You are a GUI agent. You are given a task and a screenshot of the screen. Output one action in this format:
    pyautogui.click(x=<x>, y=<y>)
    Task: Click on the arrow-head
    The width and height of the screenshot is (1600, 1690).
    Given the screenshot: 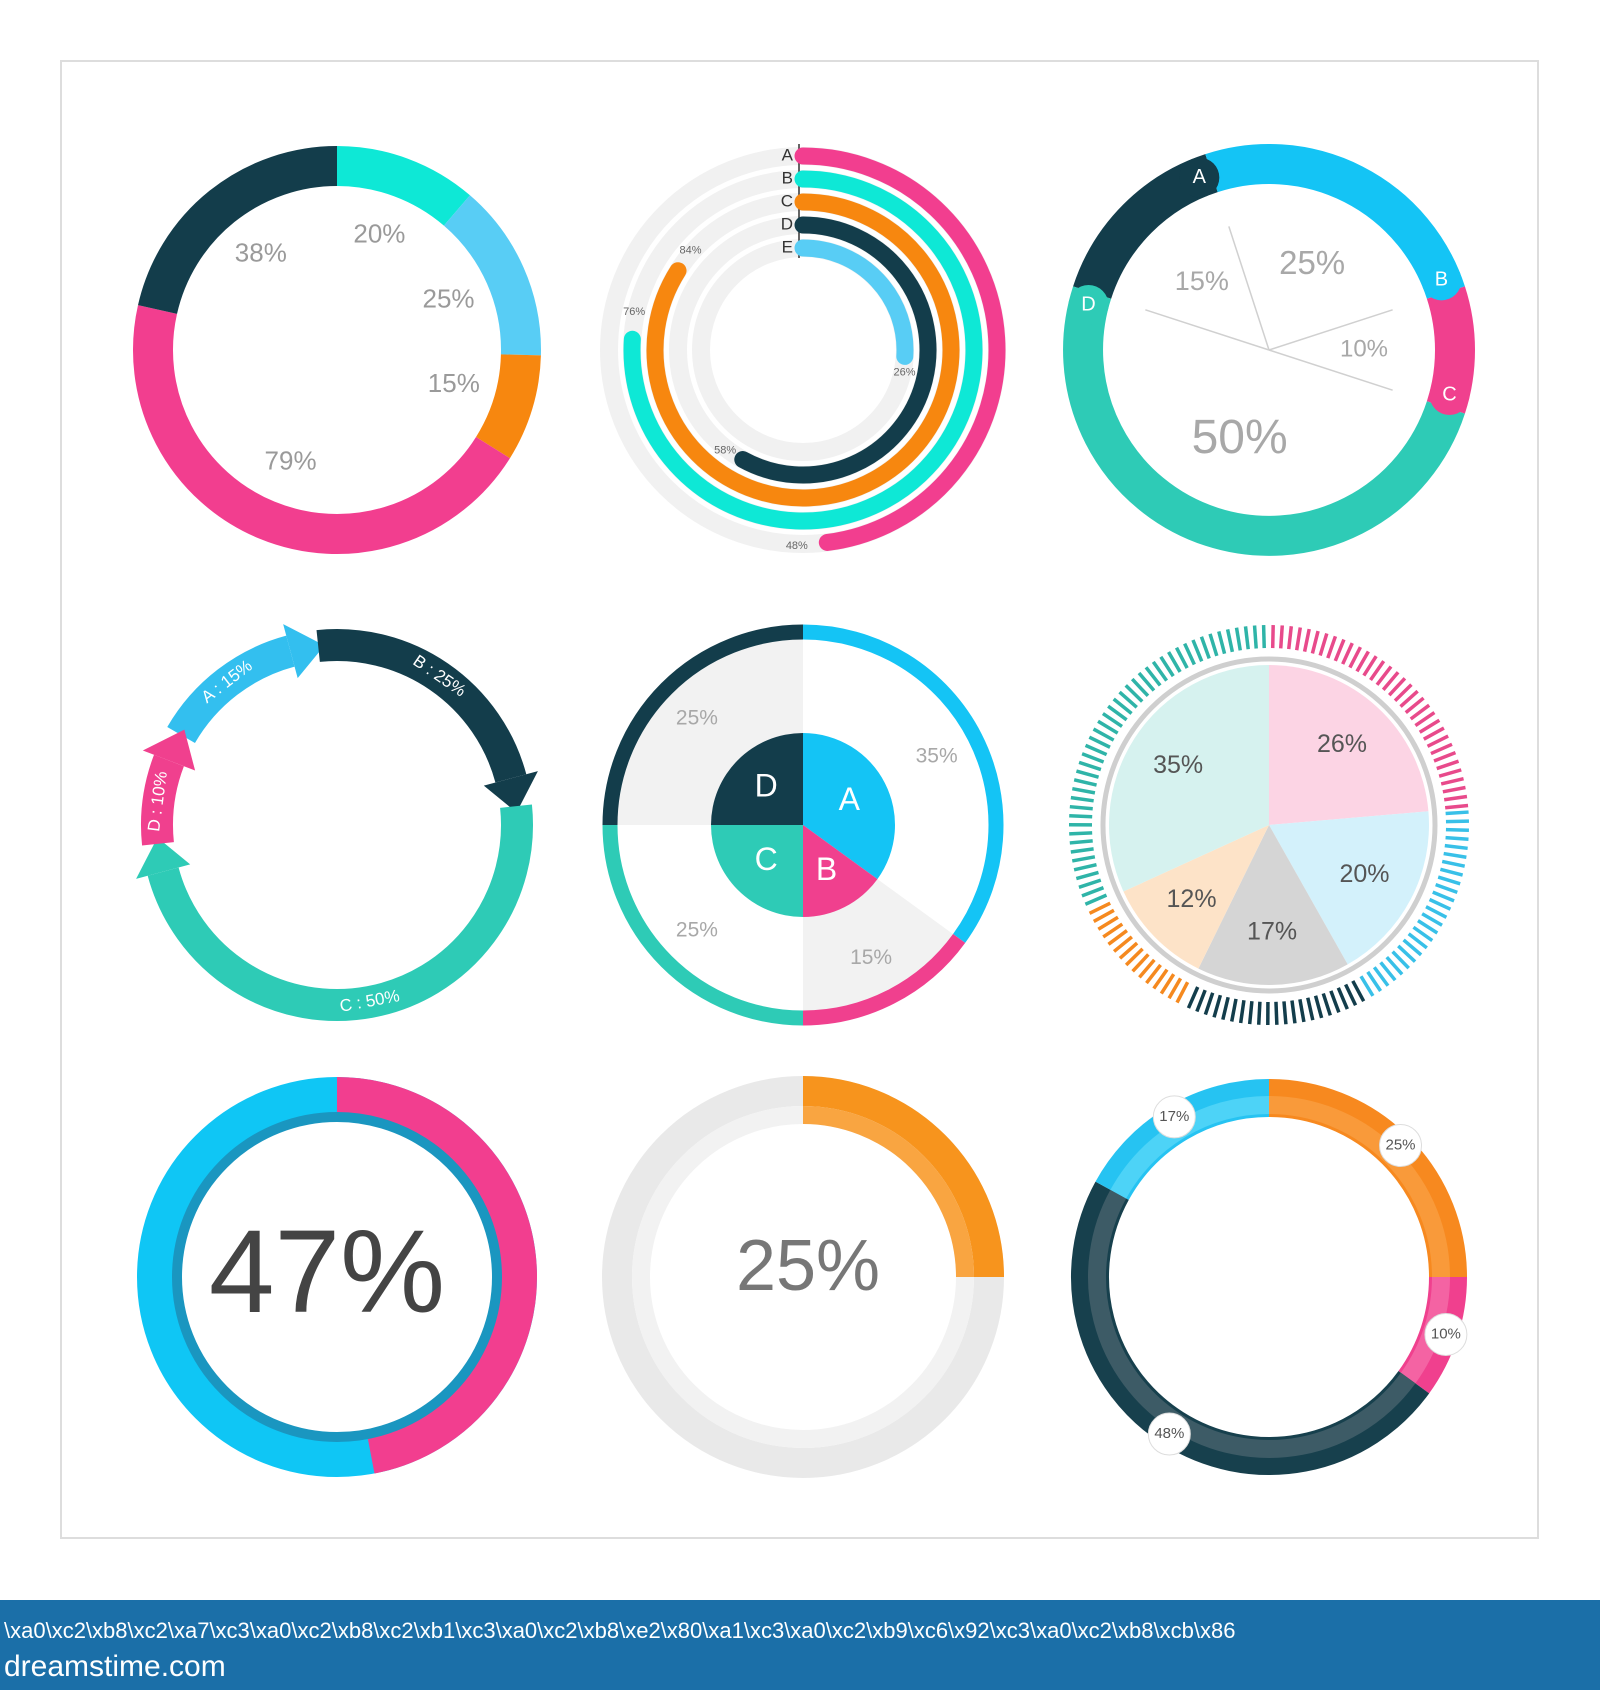 What is the action you would take?
    pyautogui.click(x=510, y=792)
    